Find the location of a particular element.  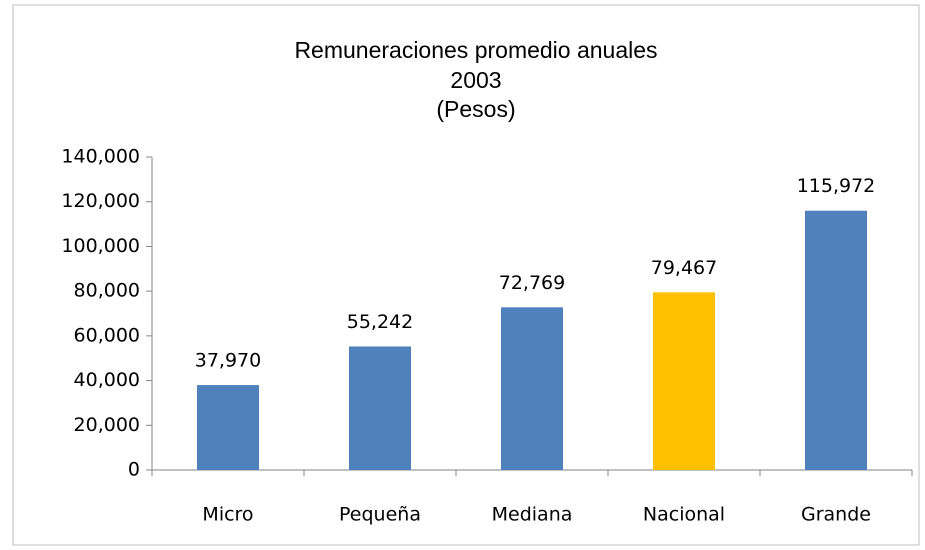

chart-title: 2003 is located at coordinates (475, 80).